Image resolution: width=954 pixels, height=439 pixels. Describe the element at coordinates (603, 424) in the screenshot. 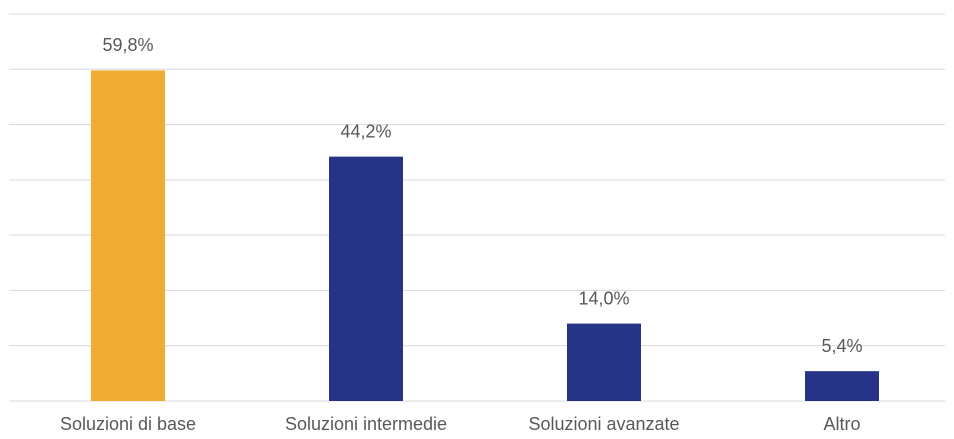

I see `x-tick-label: Soluzioni avanzate` at that location.